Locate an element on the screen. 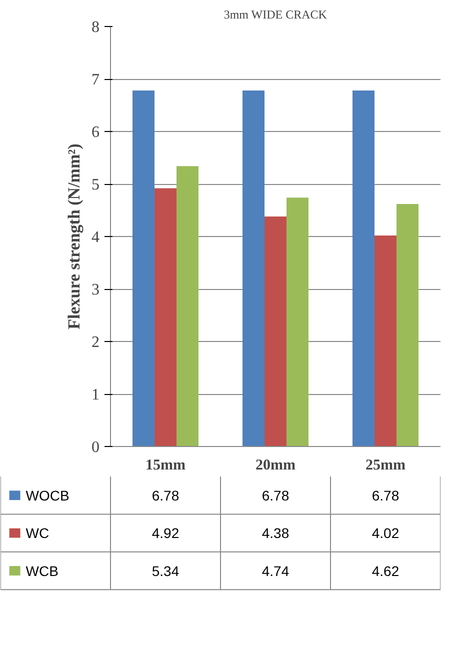  legend-label: WOCB is located at coordinates (48, 495).